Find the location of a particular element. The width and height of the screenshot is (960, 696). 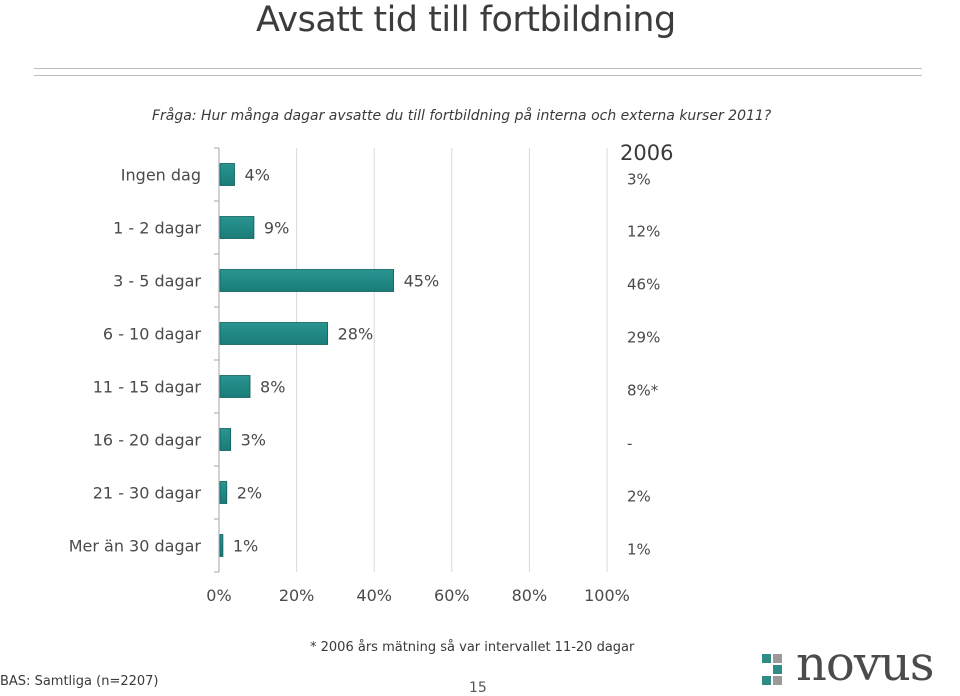

page-title: Avsatt tid till fortbildning is located at coordinates (466, 20).